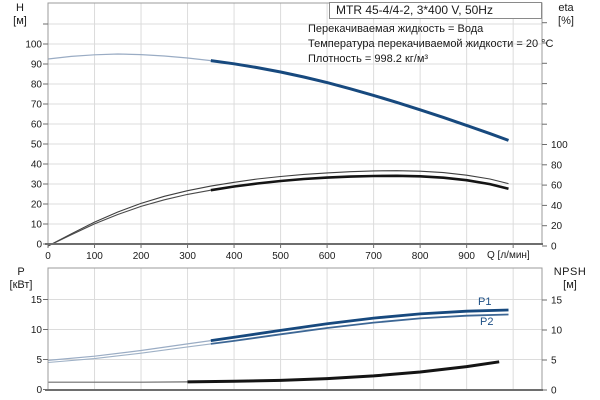 Image resolution: width=600 pixels, height=400 pixels. Describe the element at coordinates (21, 285) in the screenshot. I see `p-axis-unit: [кВт]` at that location.